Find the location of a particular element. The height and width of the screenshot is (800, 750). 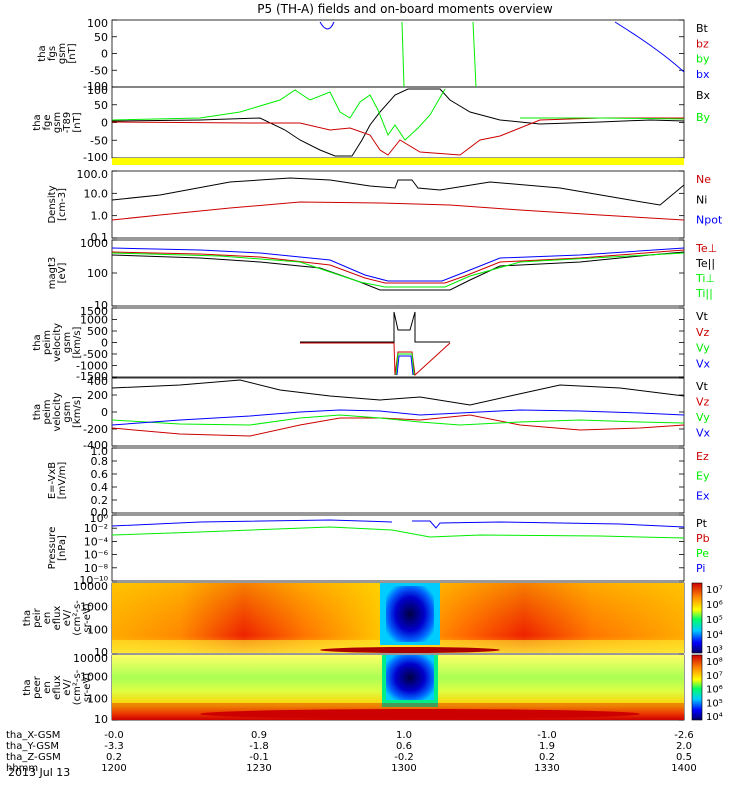

p6-ylabel: gsm is located at coordinates (67, 411).